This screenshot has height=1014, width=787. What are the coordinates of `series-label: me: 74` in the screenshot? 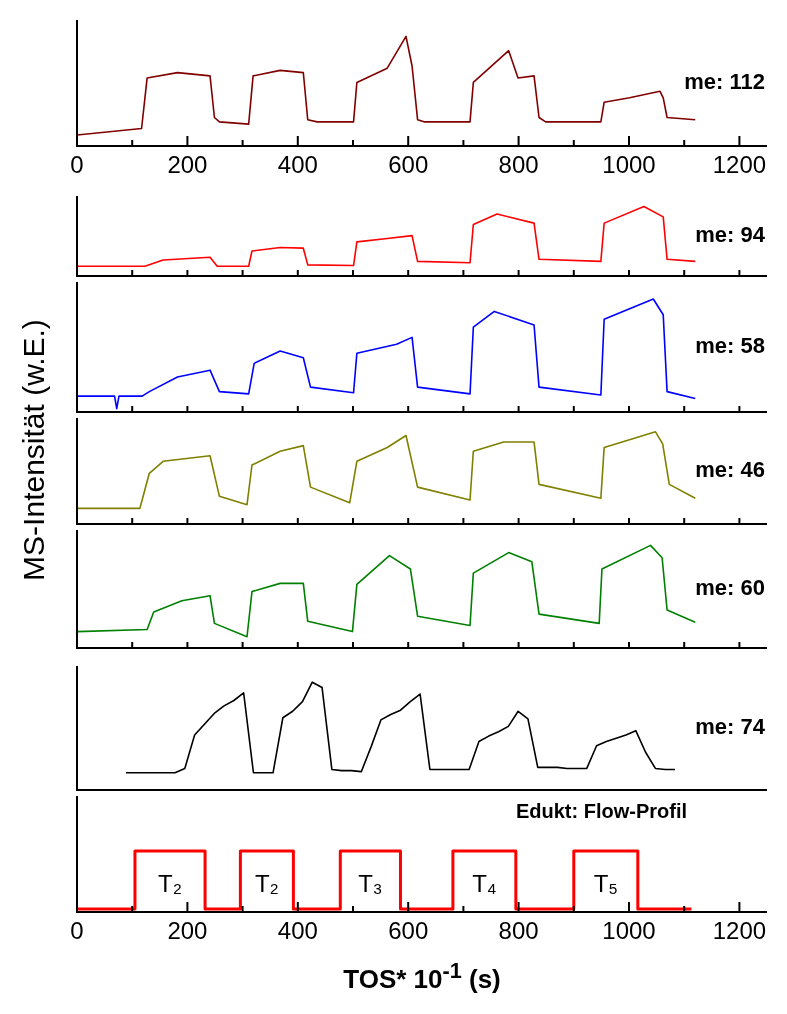 It's located at (730, 727).